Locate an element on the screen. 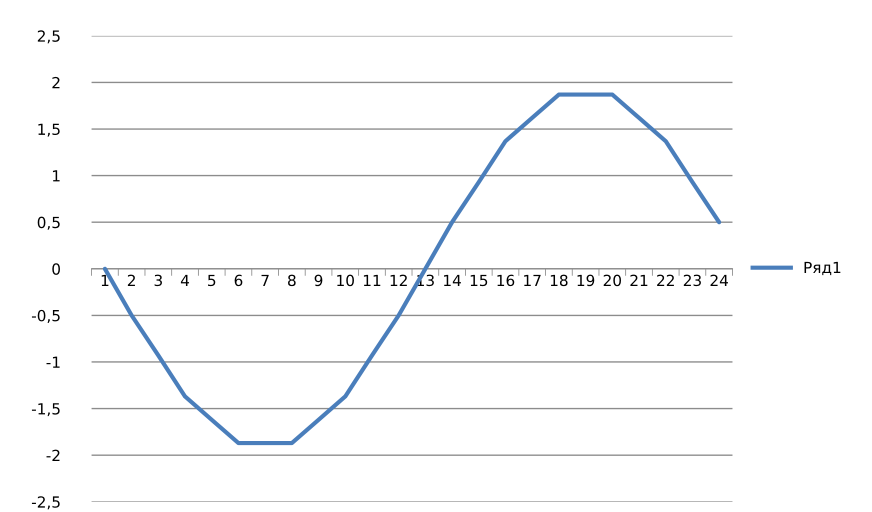  y-tick-label: -2,5 is located at coordinates (46, 503).